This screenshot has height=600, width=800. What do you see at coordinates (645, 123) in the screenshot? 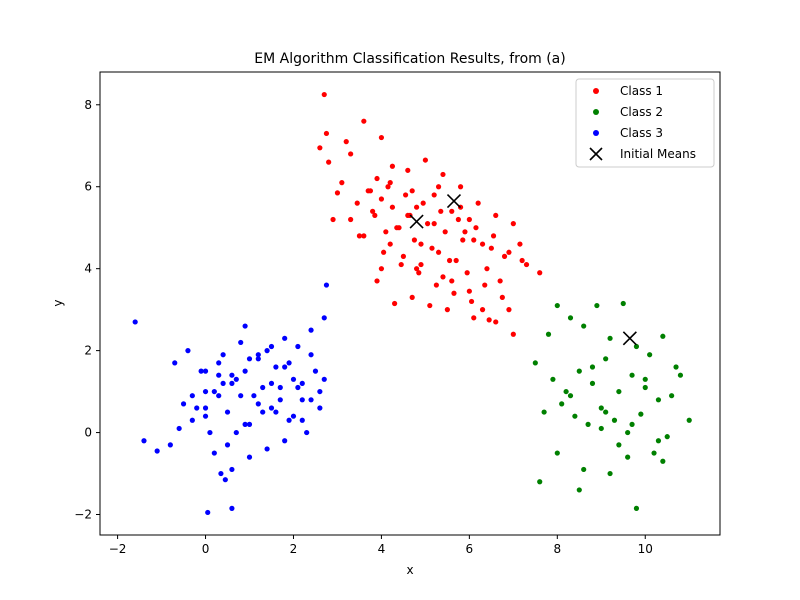
I see `legend-box` at bounding box center [645, 123].